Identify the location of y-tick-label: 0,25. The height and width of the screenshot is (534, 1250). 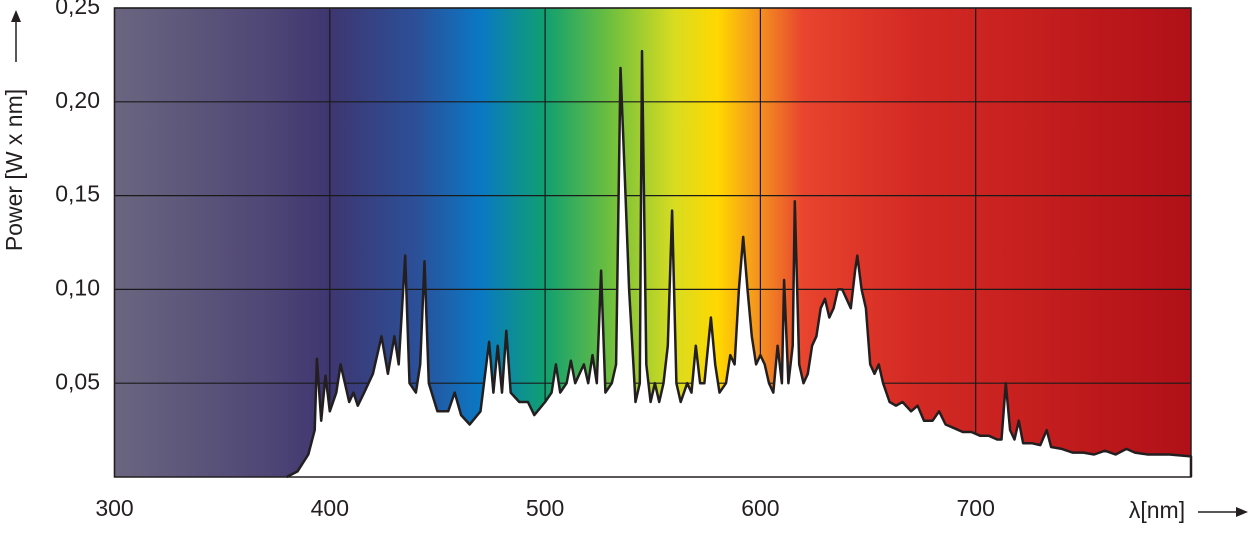
(77, 9).